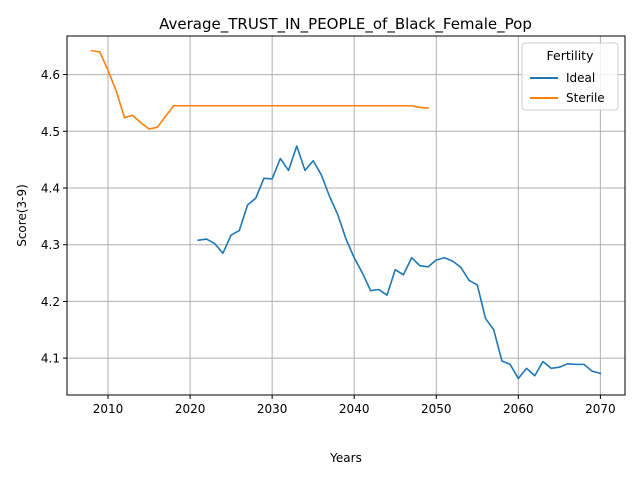 The image size is (640, 480). What do you see at coordinates (585, 98) in the screenshot?
I see `legend-label-sterile: Sterile` at bounding box center [585, 98].